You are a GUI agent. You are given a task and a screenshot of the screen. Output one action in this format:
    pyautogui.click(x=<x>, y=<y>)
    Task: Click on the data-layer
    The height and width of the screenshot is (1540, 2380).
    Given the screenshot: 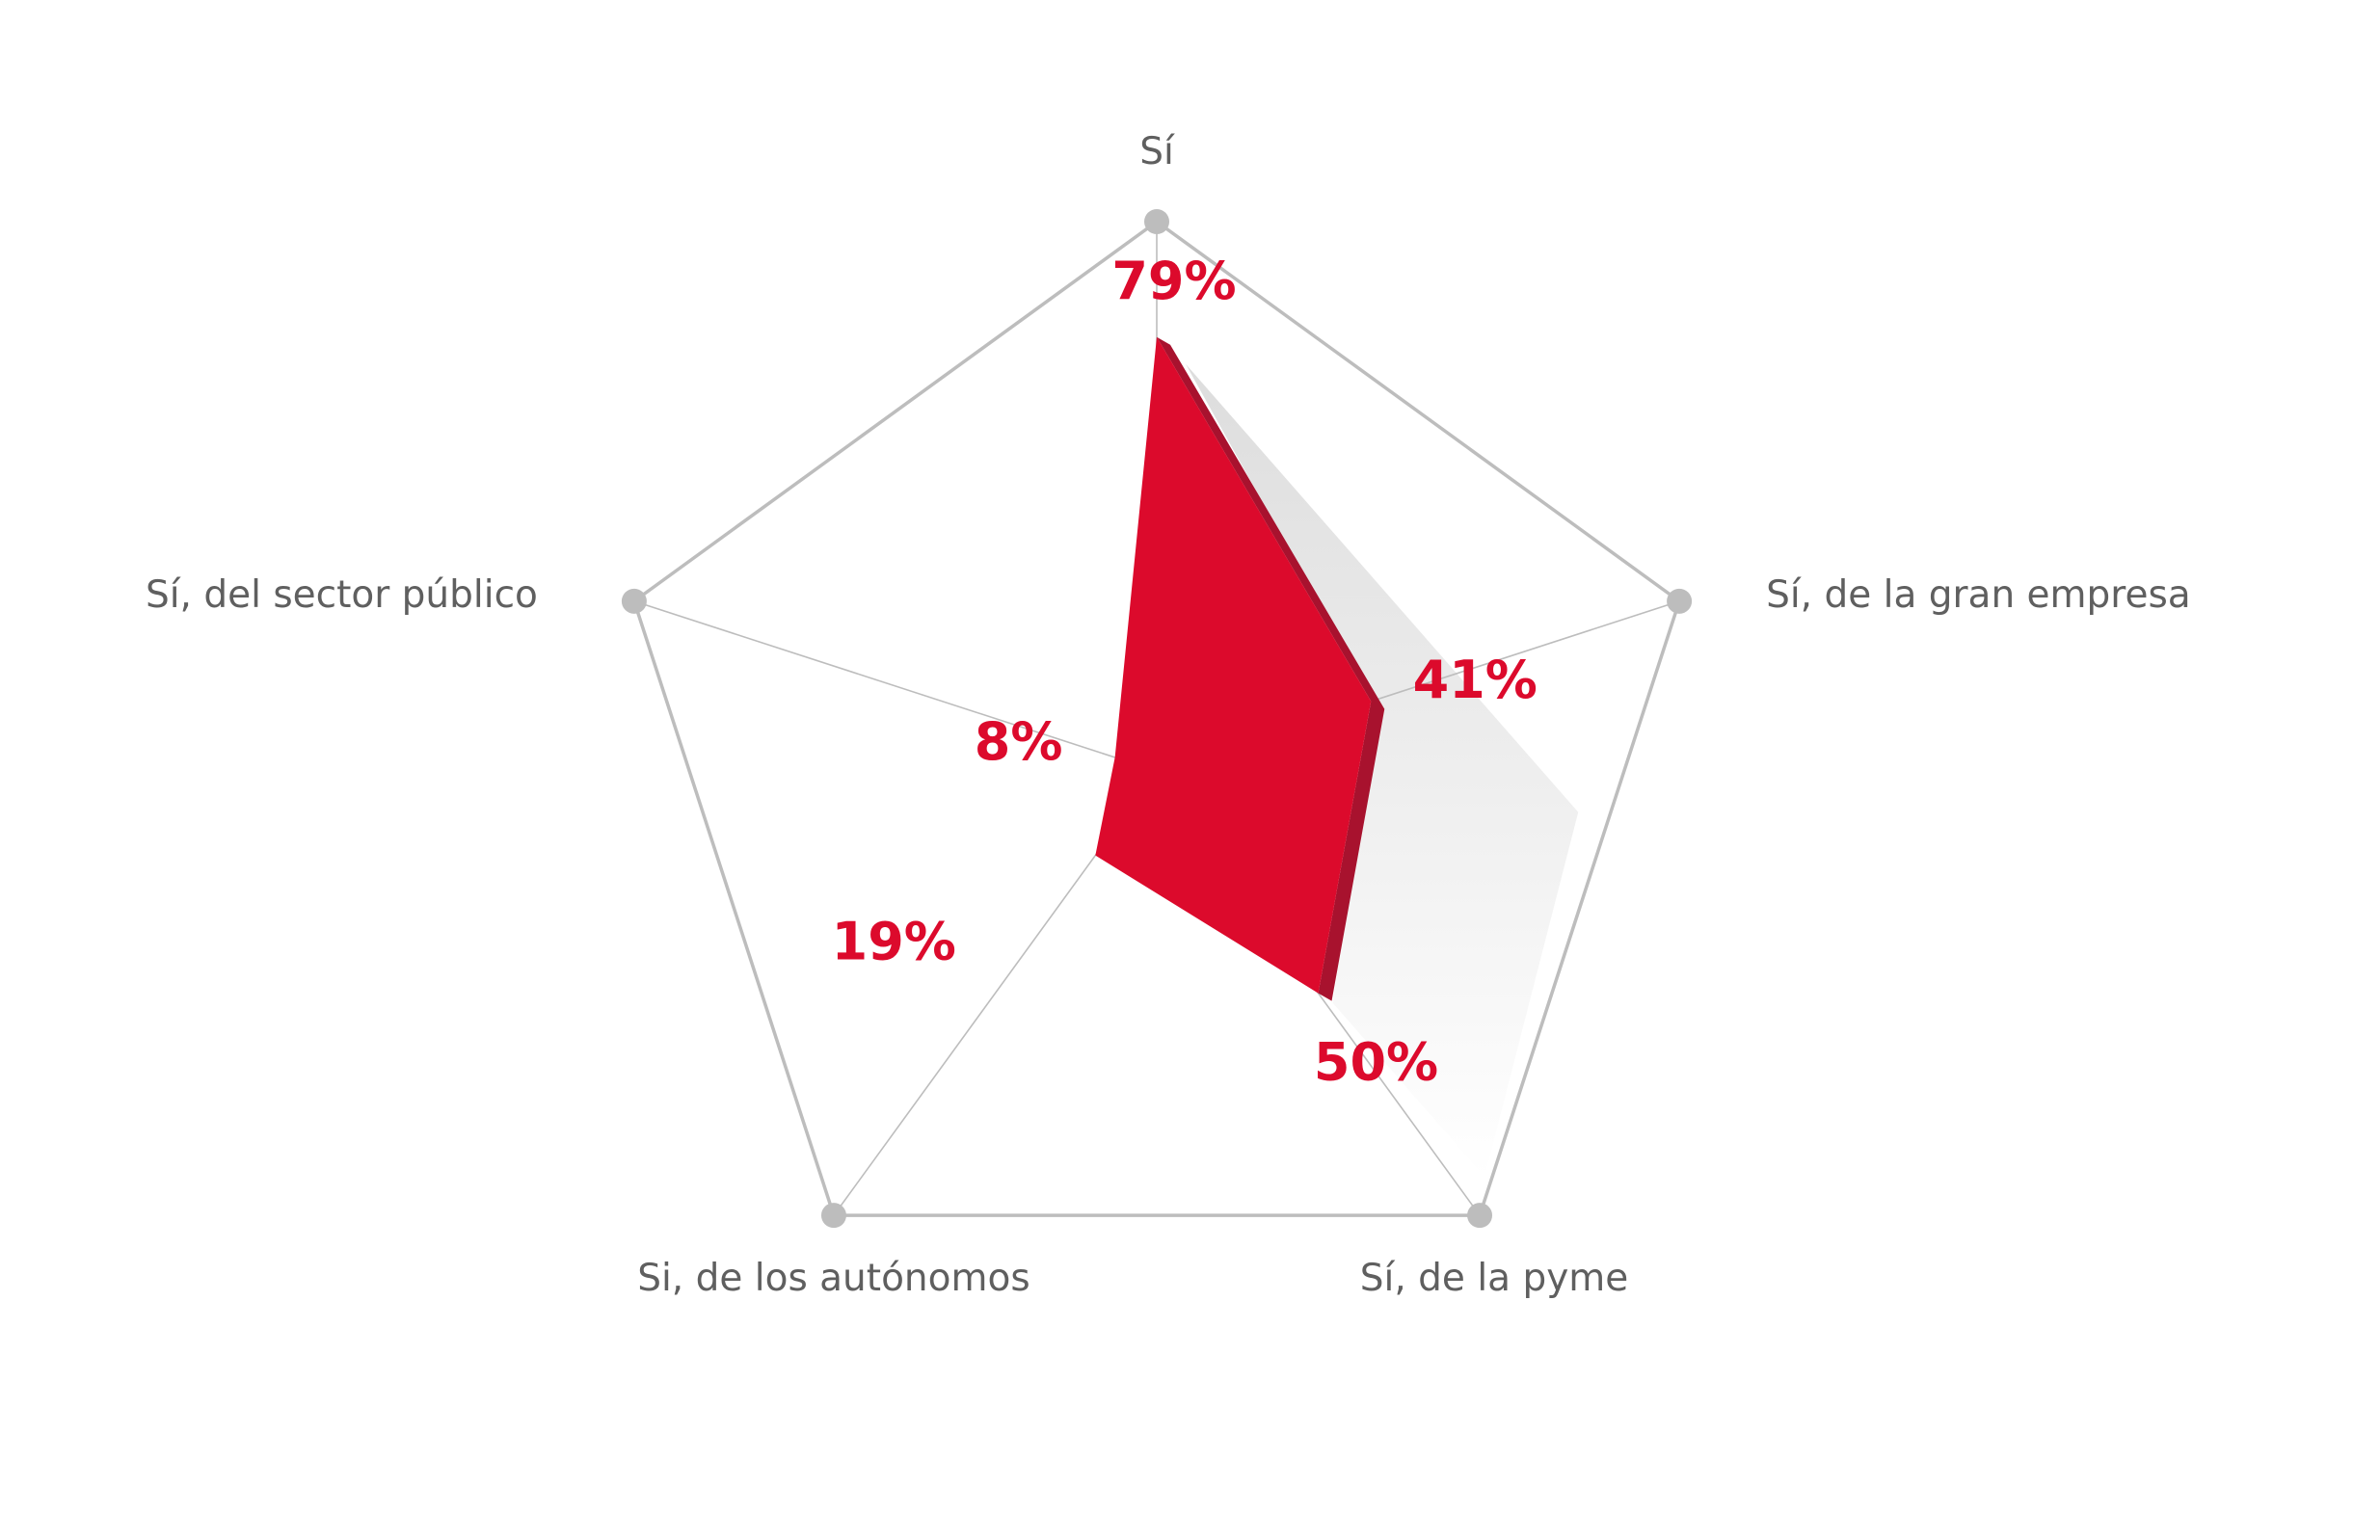 What is the action you would take?
    pyautogui.click(x=1240, y=668)
    